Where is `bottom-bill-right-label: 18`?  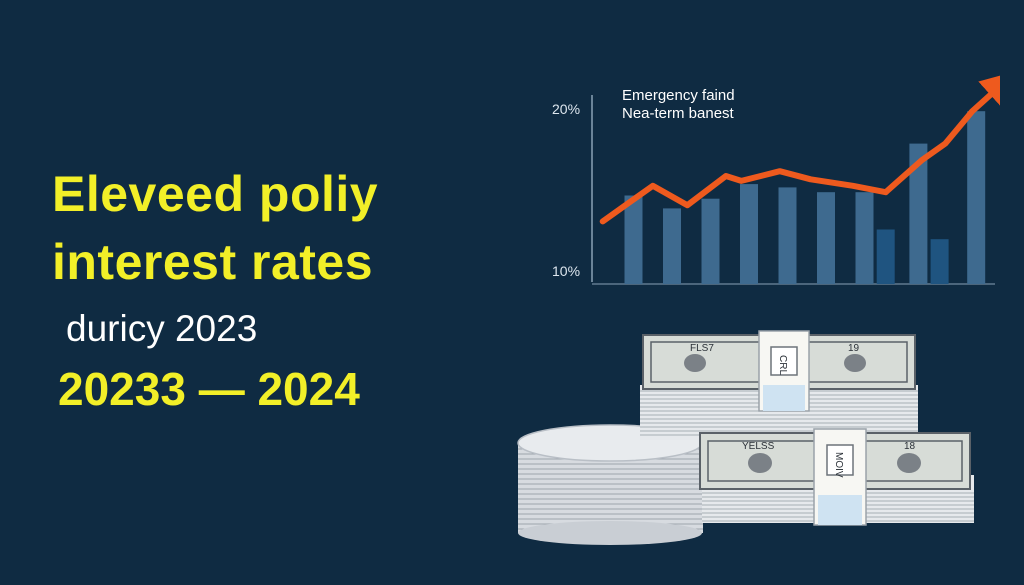 bottom-bill-right-label: 18 is located at coordinates (910, 446).